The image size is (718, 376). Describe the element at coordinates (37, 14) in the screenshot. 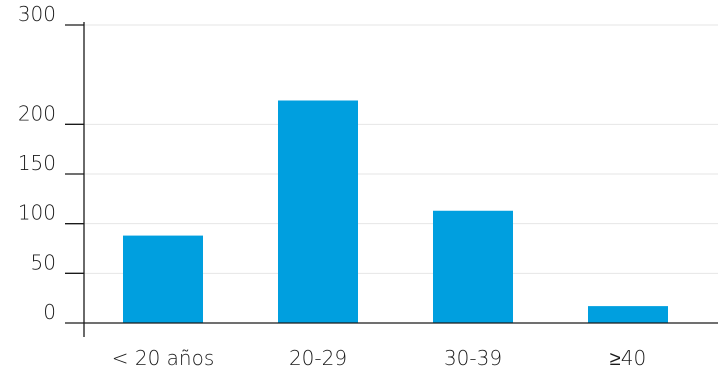

I see `y-tick-label: 300` at that location.